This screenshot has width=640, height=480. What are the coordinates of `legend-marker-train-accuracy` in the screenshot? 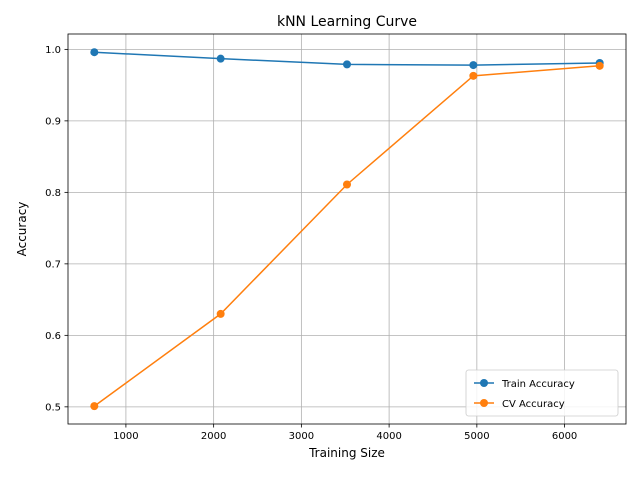 It's located at (484, 383).